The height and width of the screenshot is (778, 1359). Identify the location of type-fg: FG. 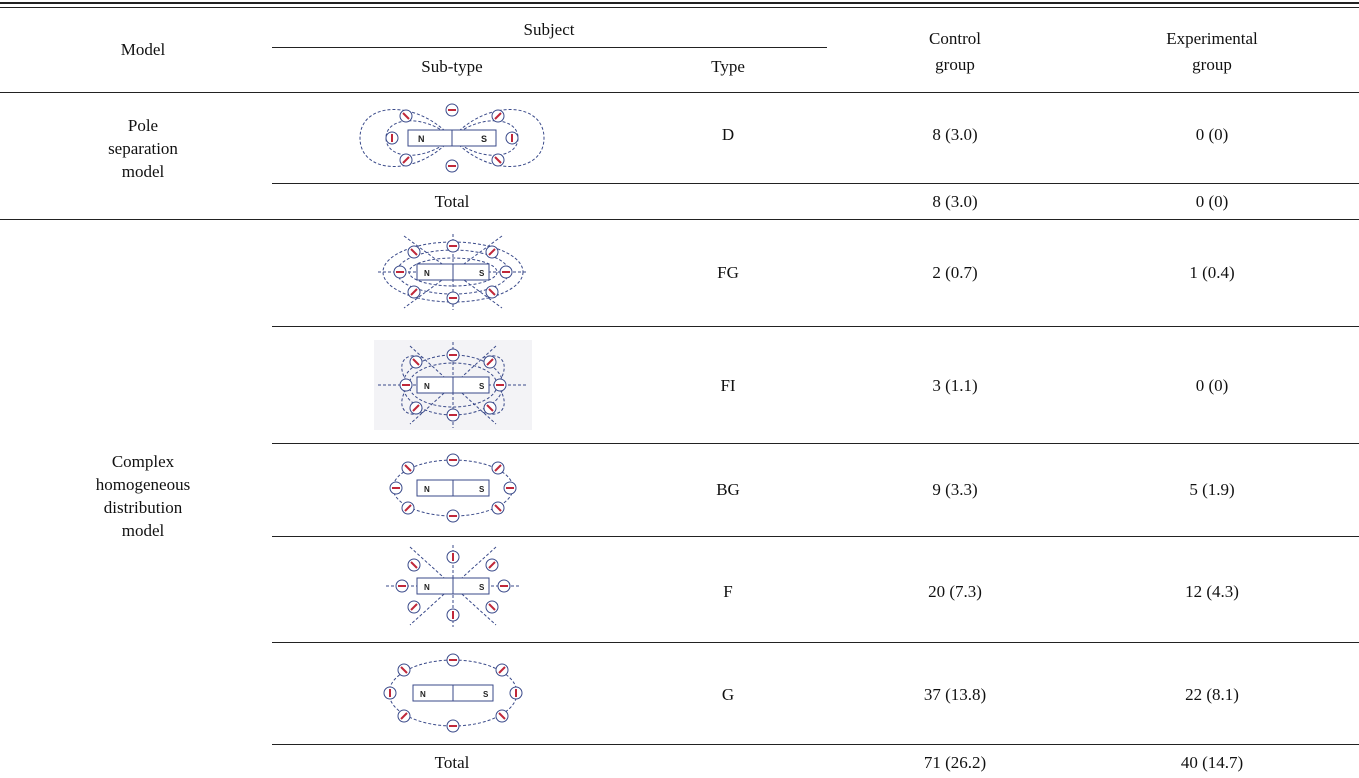
(728, 272).